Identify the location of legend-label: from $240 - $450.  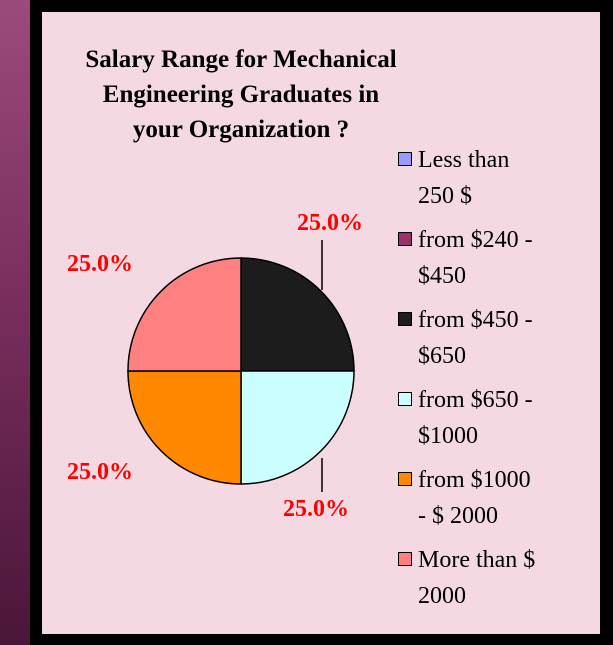
(475, 258).